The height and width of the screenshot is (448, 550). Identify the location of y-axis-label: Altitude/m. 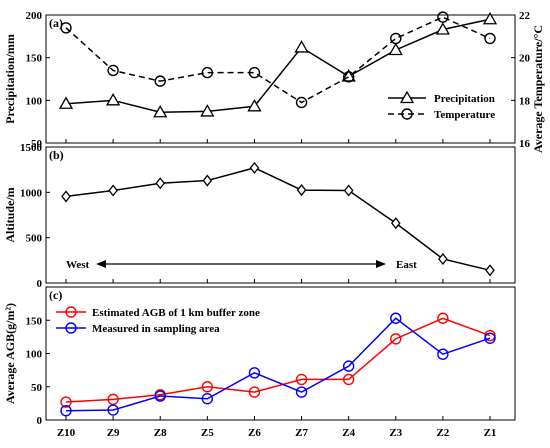
(10, 214).